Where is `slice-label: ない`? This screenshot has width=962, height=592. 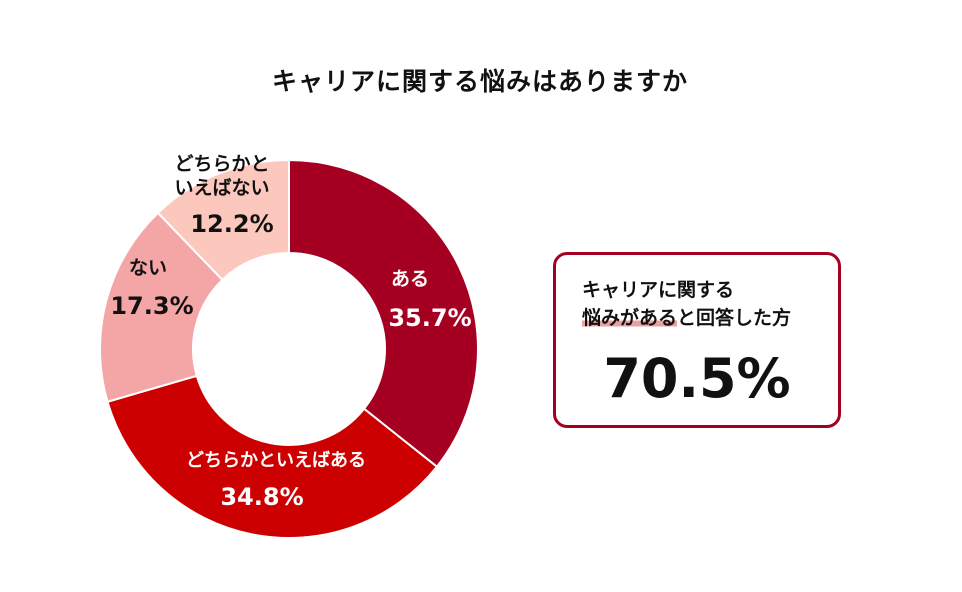 slice-label: ない is located at coordinates (148, 268).